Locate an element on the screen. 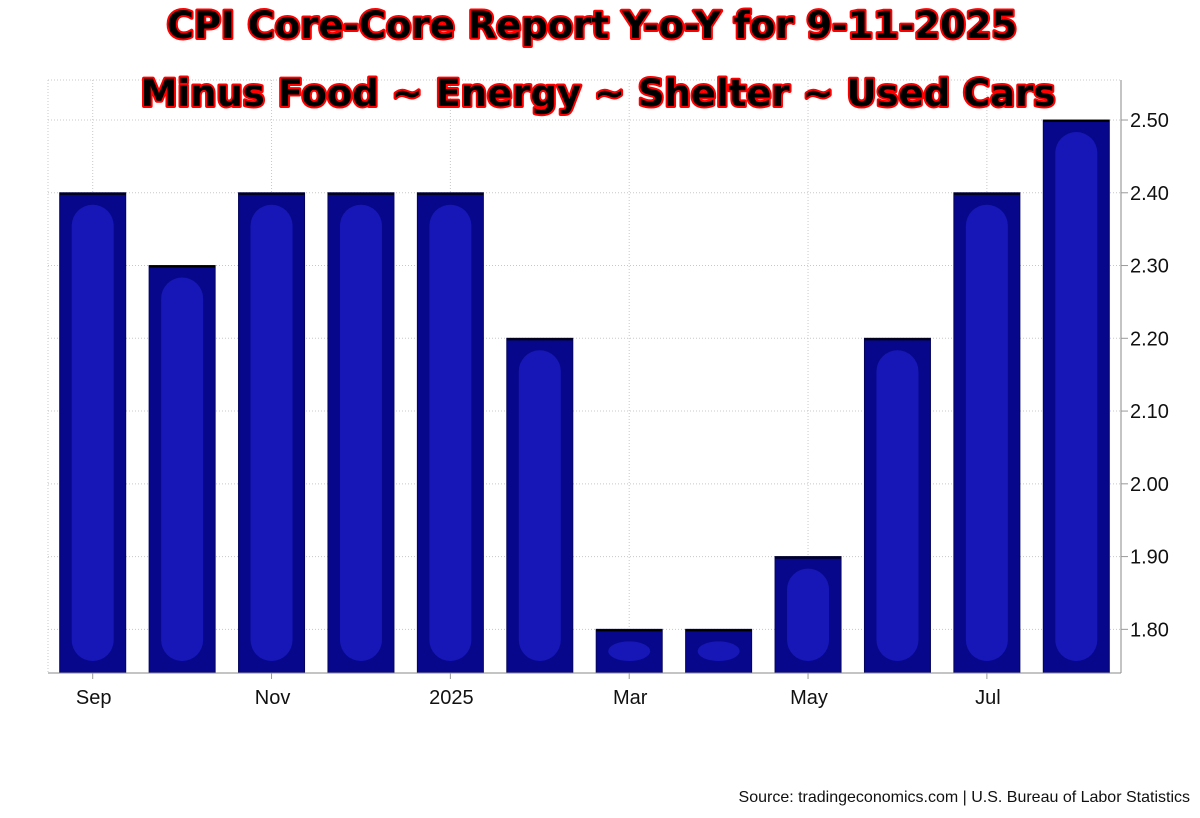 The width and height of the screenshot is (1200, 818). y-tick-label: 2.10 is located at coordinates (1149, 412).